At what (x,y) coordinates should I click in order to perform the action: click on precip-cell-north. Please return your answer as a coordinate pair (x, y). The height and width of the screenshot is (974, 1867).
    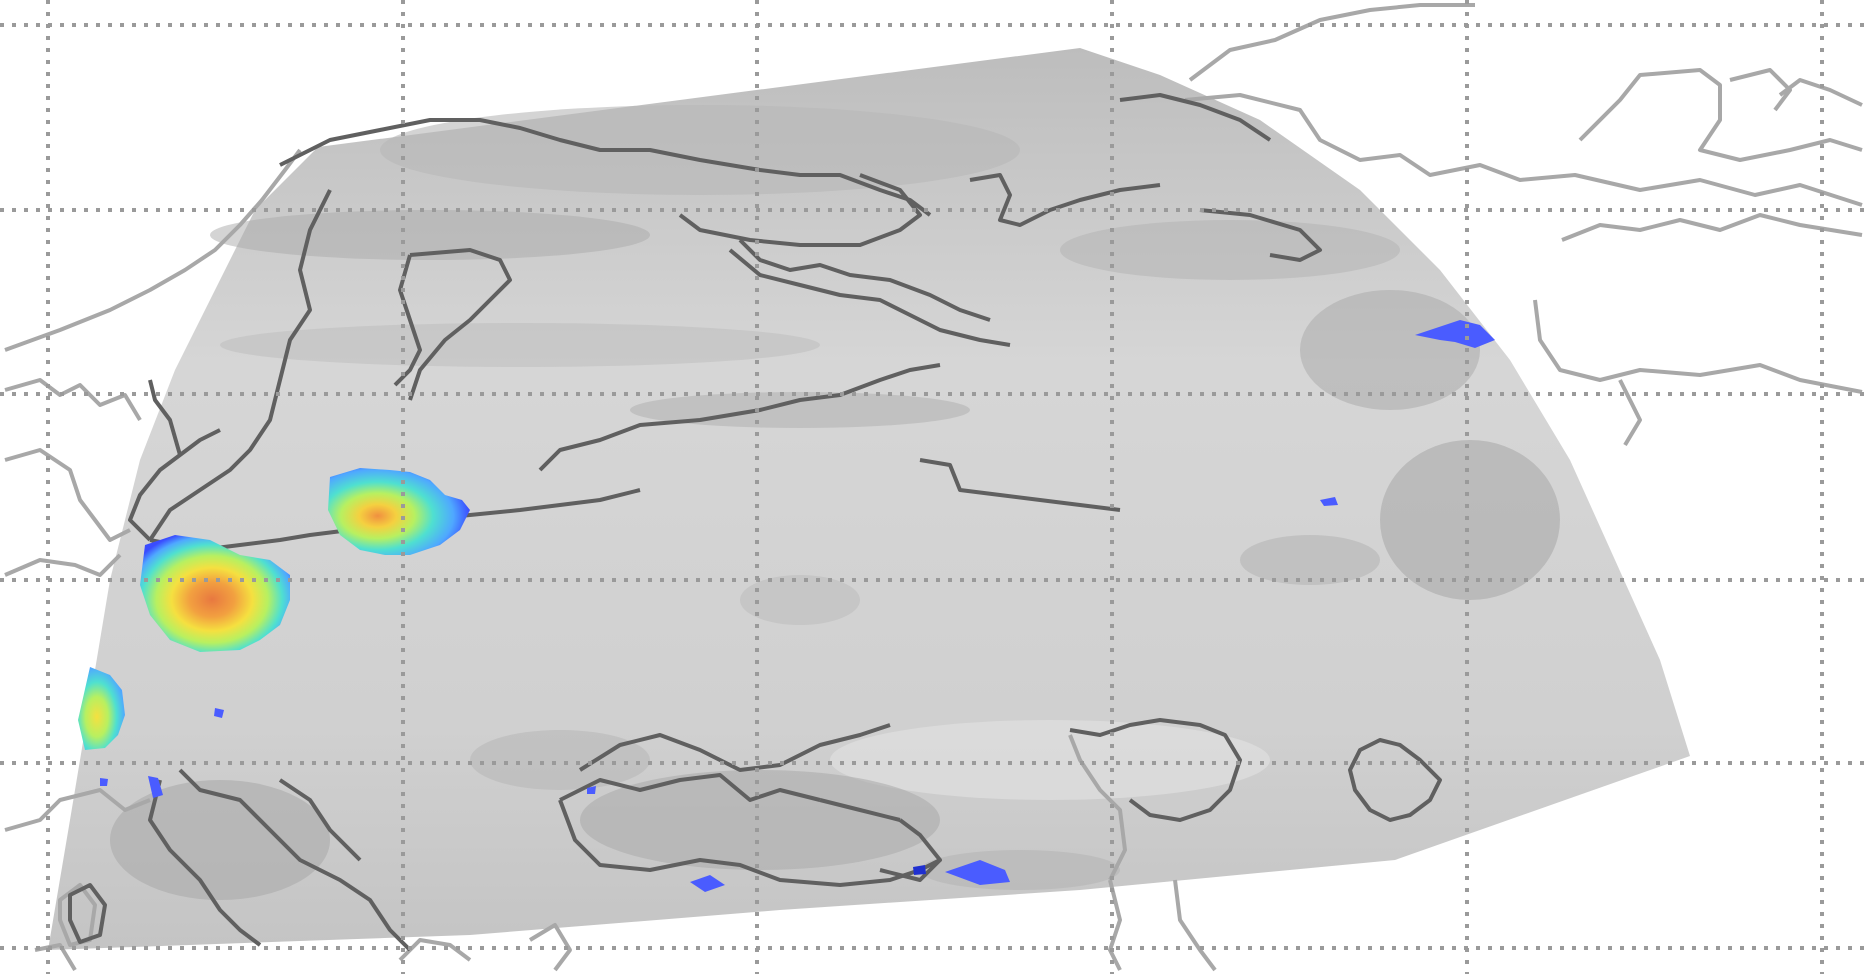
    Looking at the image, I should click on (399, 511).